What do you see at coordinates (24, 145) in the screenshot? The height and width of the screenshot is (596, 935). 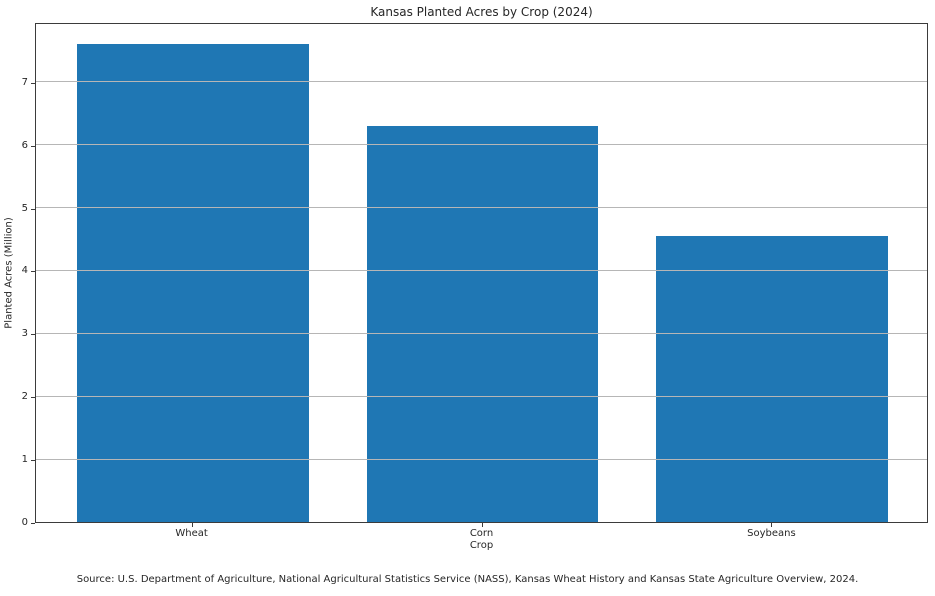 I see `y-tick-label-6: 6` at bounding box center [24, 145].